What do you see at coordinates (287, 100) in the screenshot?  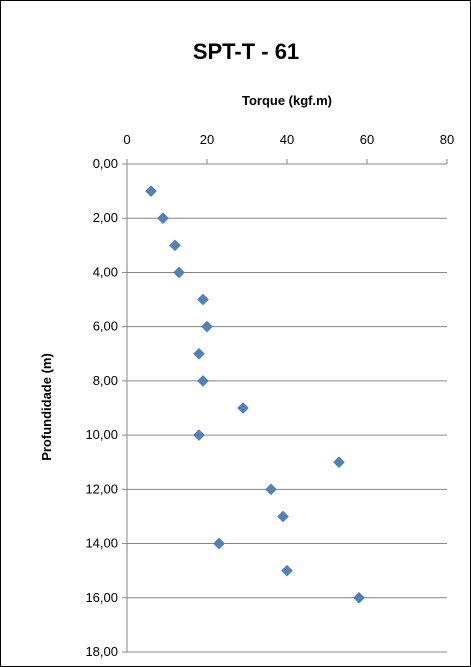 I see `x-axis-title: Torque (kgf.m)` at bounding box center [287, 100].